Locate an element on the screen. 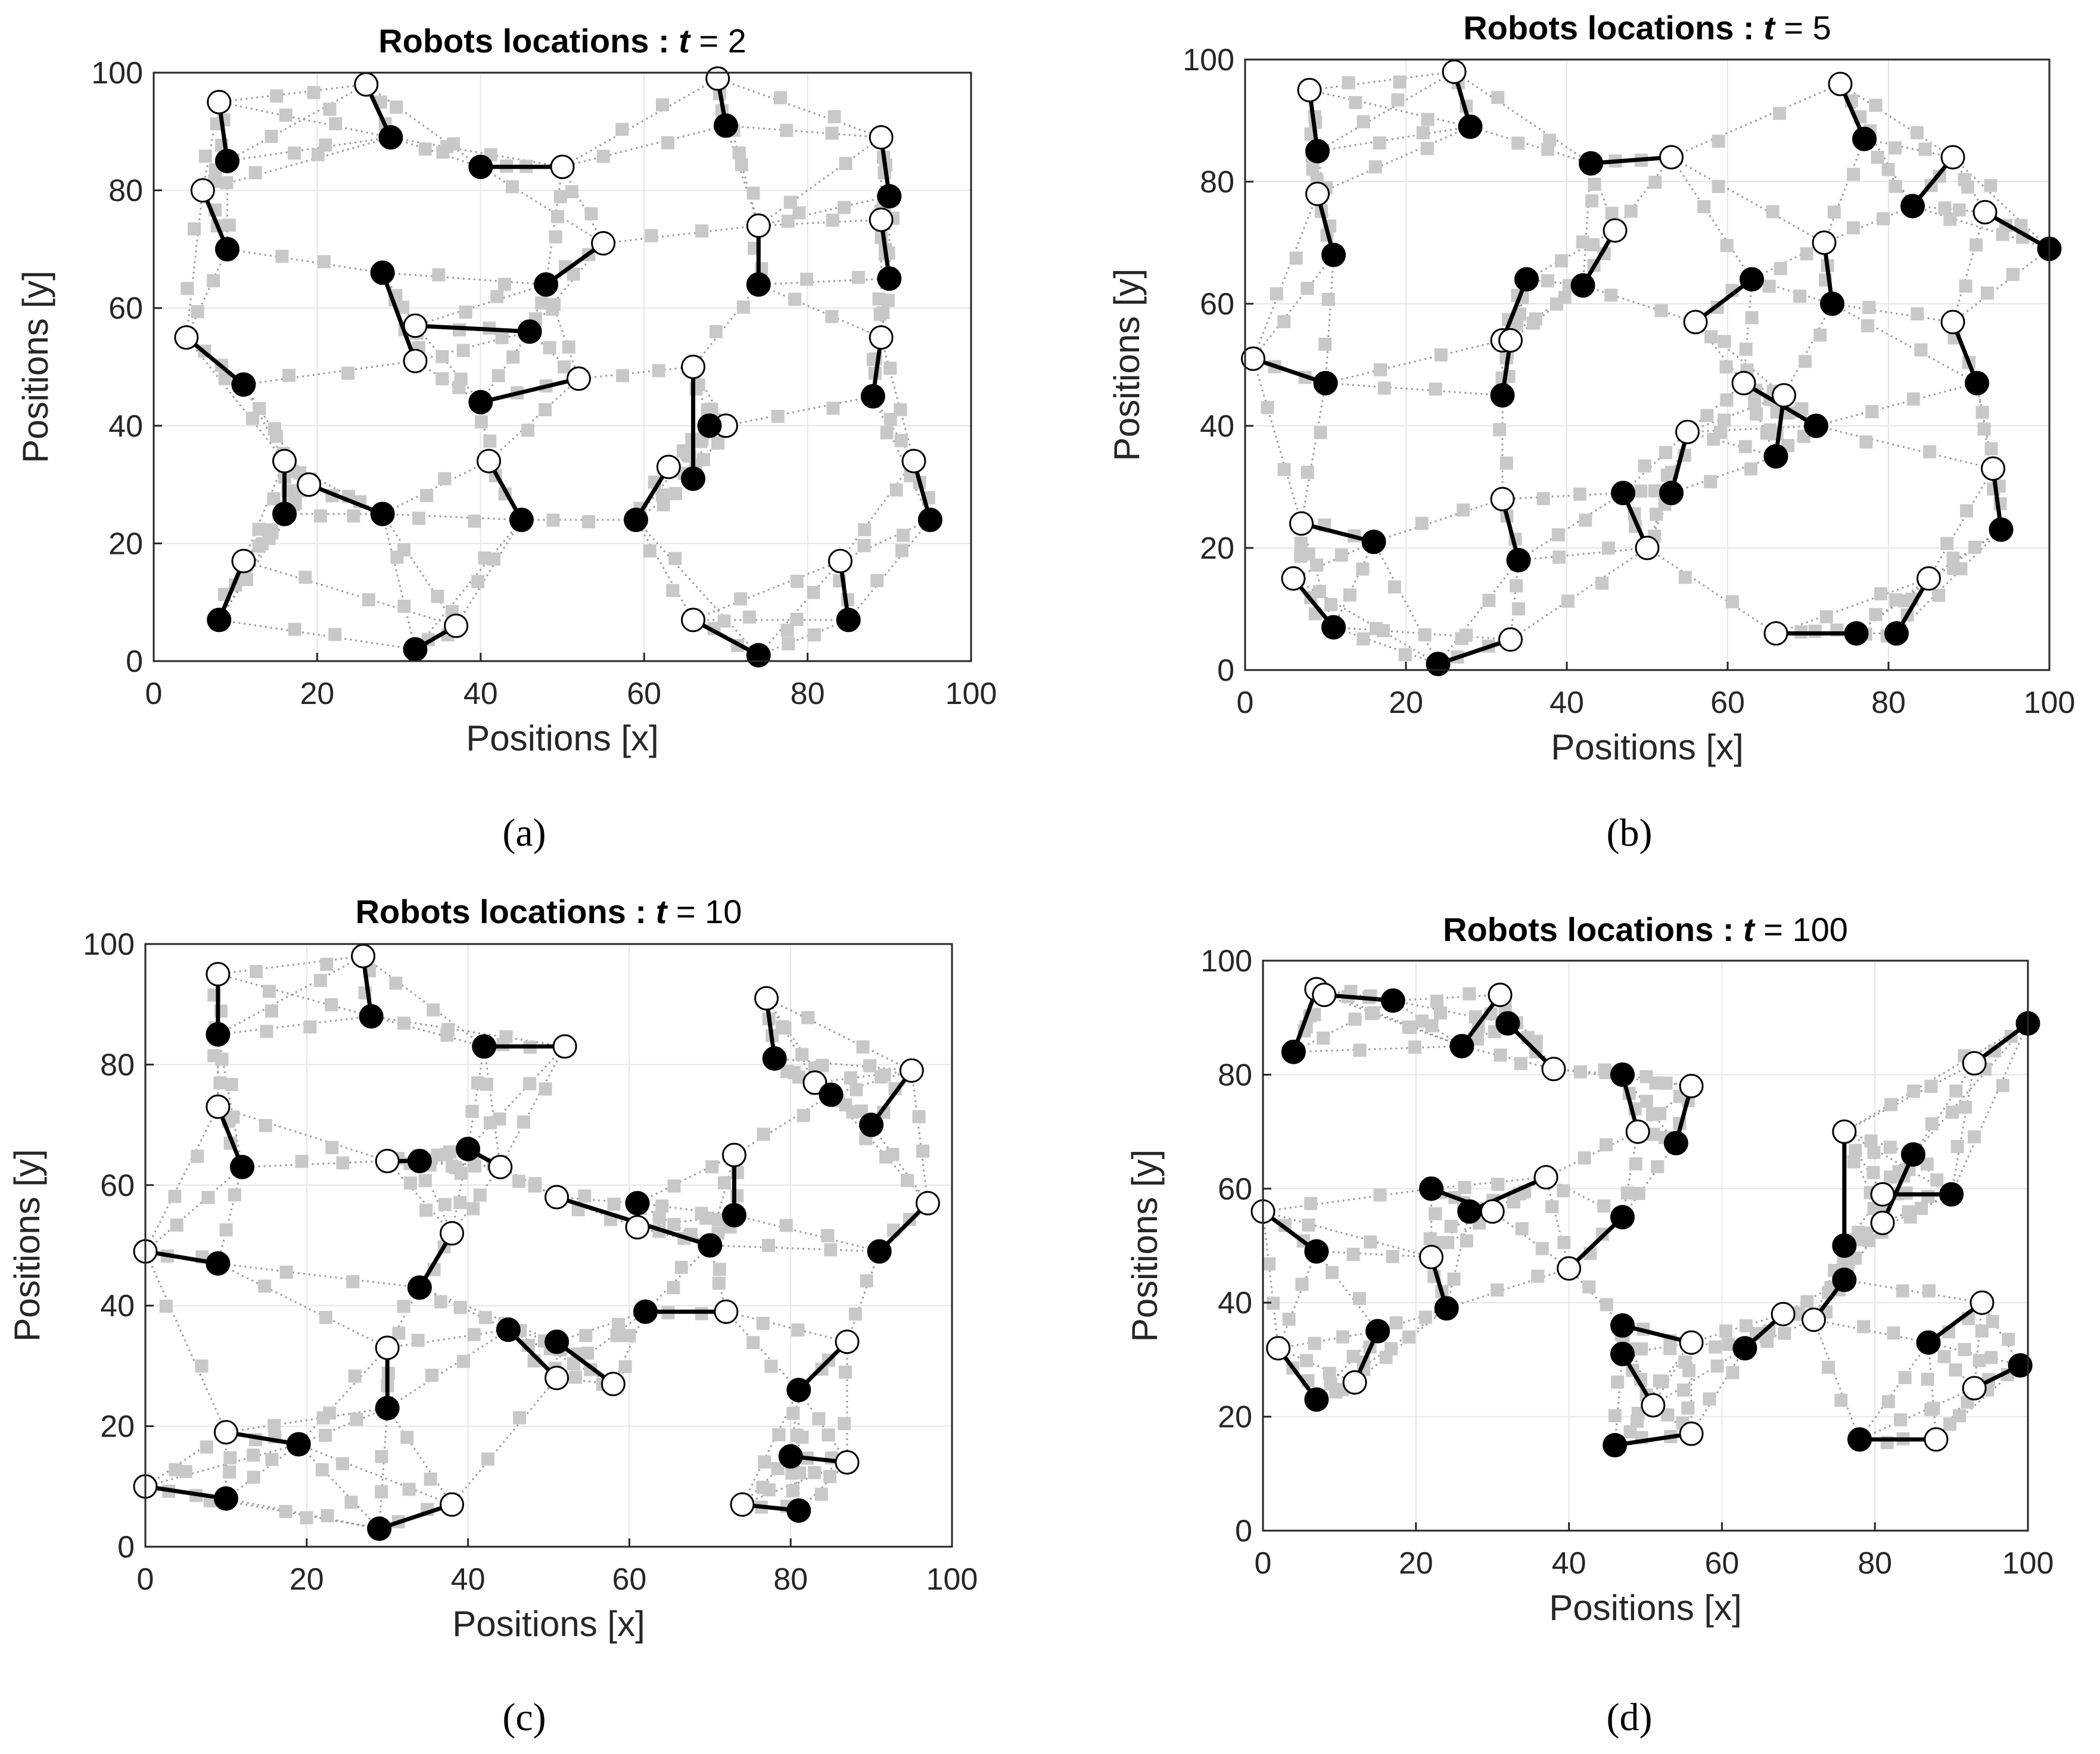  x-tick-label: 40 is located at coordinates (468, 1579).